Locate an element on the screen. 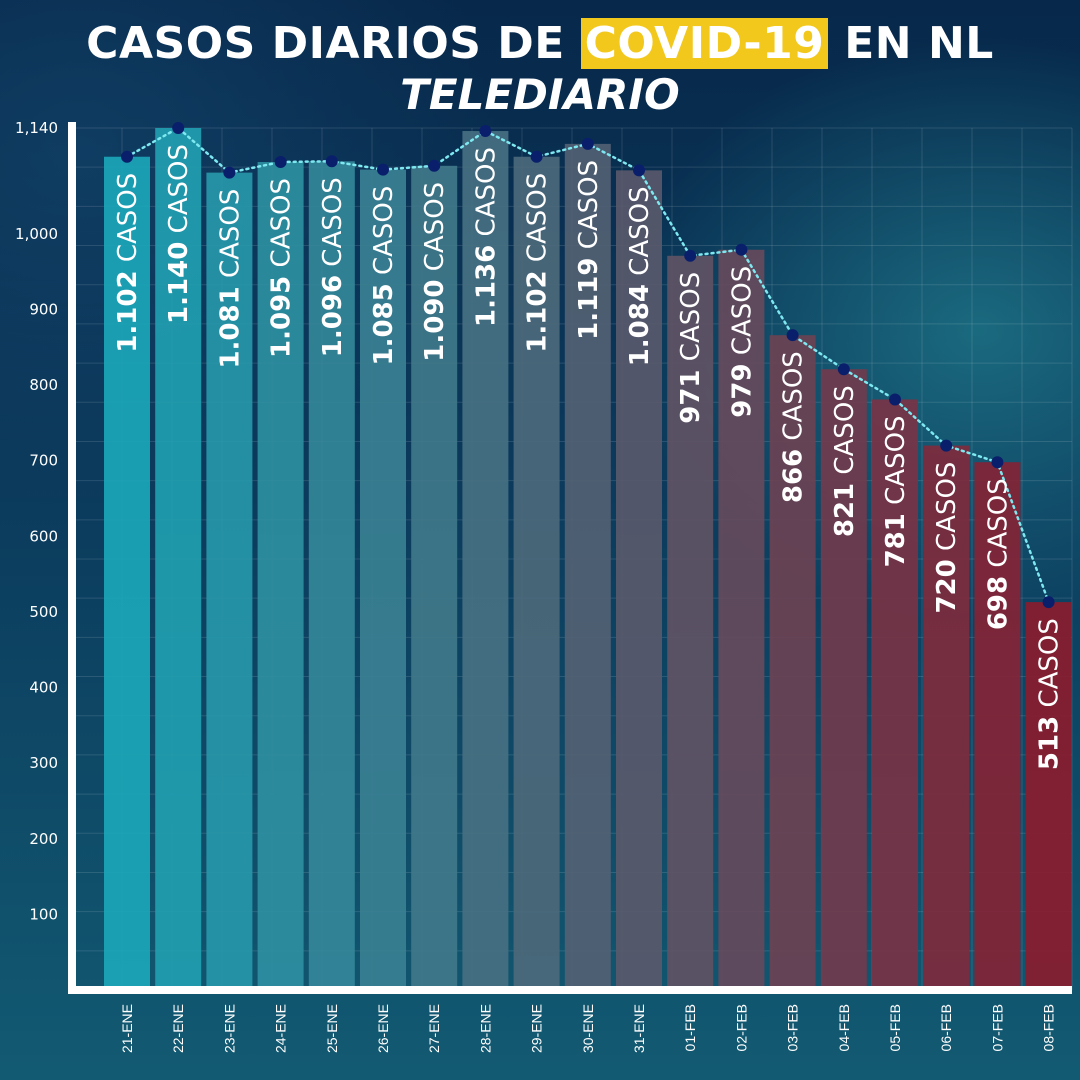 This screenshot has width=1080, height=1080. x-tick-label: 24-ENE is located at coordinates (281, 1028).